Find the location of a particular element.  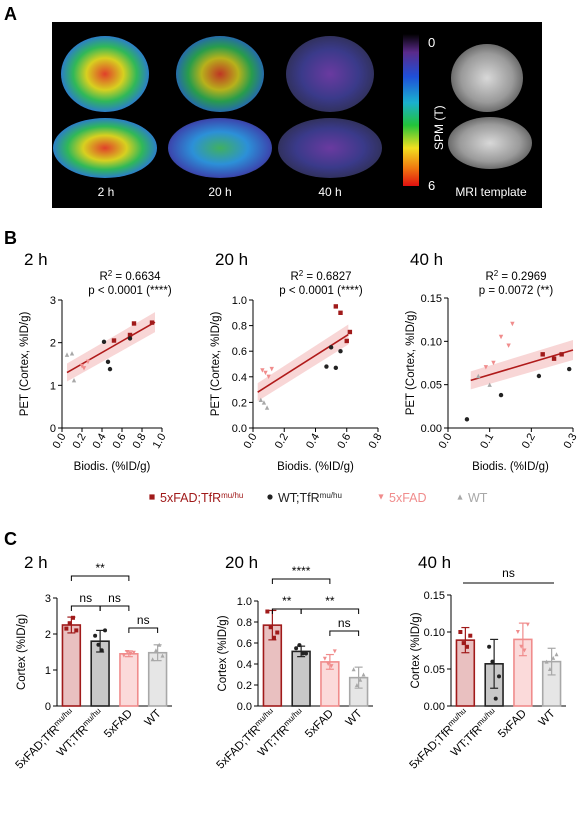

r-squared-label: R2 = 0.6827 is located at coordinates (320, 276).